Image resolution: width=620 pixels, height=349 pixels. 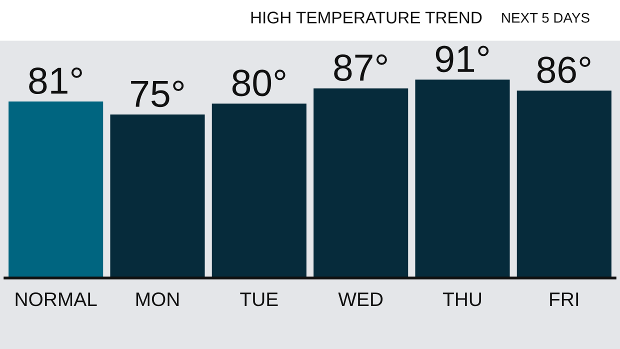 I want to click on x-tick-label: WED, so click(x=360, y=299).